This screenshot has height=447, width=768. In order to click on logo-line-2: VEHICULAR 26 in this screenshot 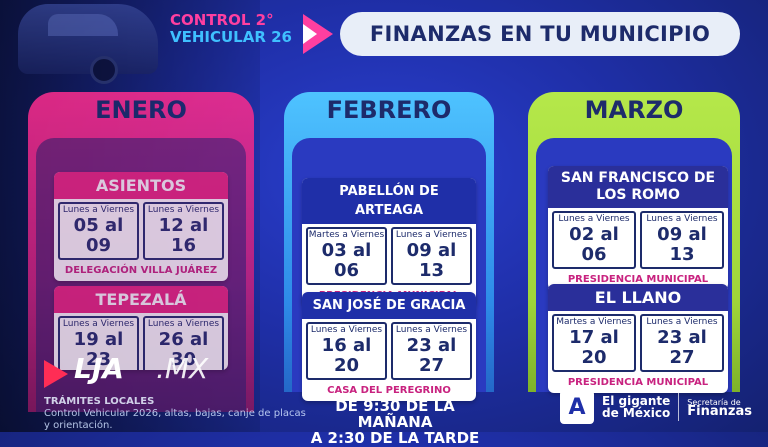, I will do `click(231, 37)`.